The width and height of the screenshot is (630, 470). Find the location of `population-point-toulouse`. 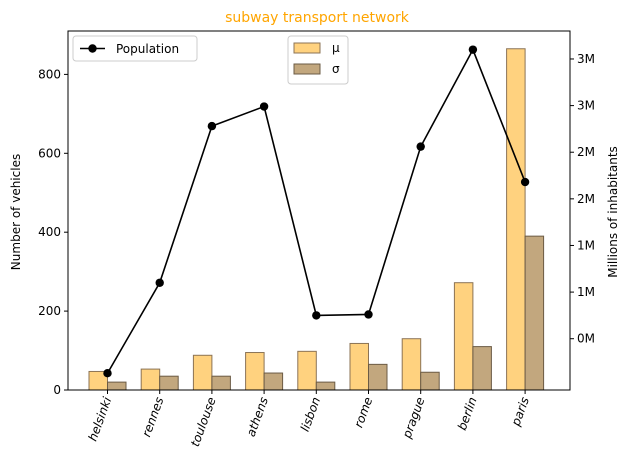

population-point-toulouse is located at coordinates (212, 126).